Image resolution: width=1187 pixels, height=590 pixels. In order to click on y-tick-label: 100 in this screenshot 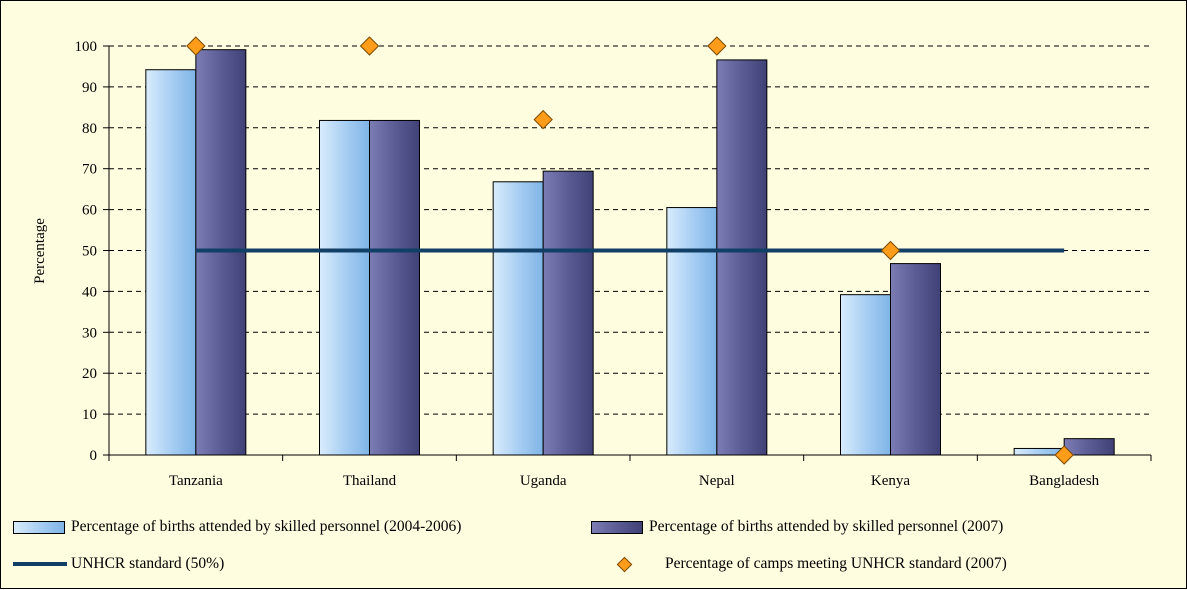, I will do `click(86, 47)`.